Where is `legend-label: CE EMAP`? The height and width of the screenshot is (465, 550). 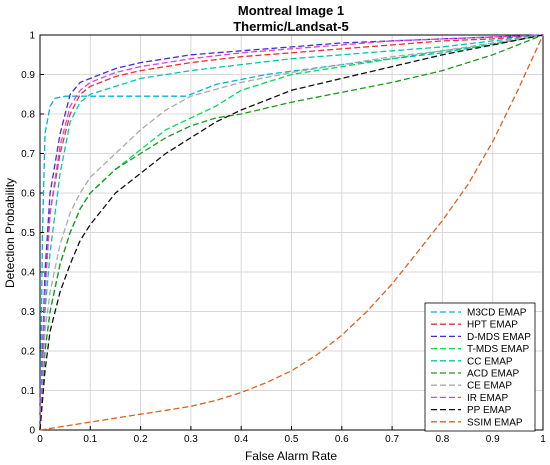
legend-label: CE EMAP is located at coordinates (489, 386).